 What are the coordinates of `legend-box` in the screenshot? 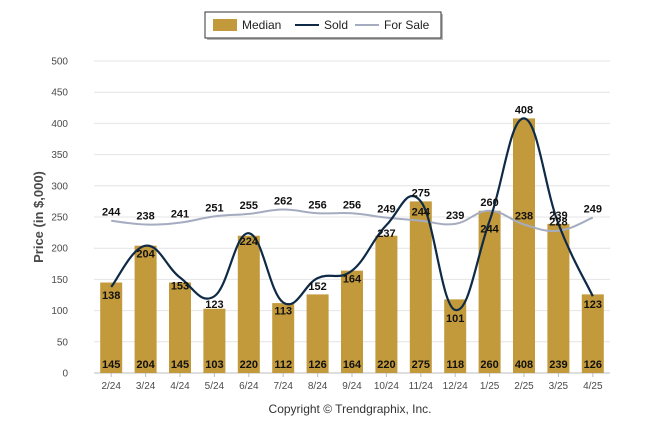 It's located at (323, 25).